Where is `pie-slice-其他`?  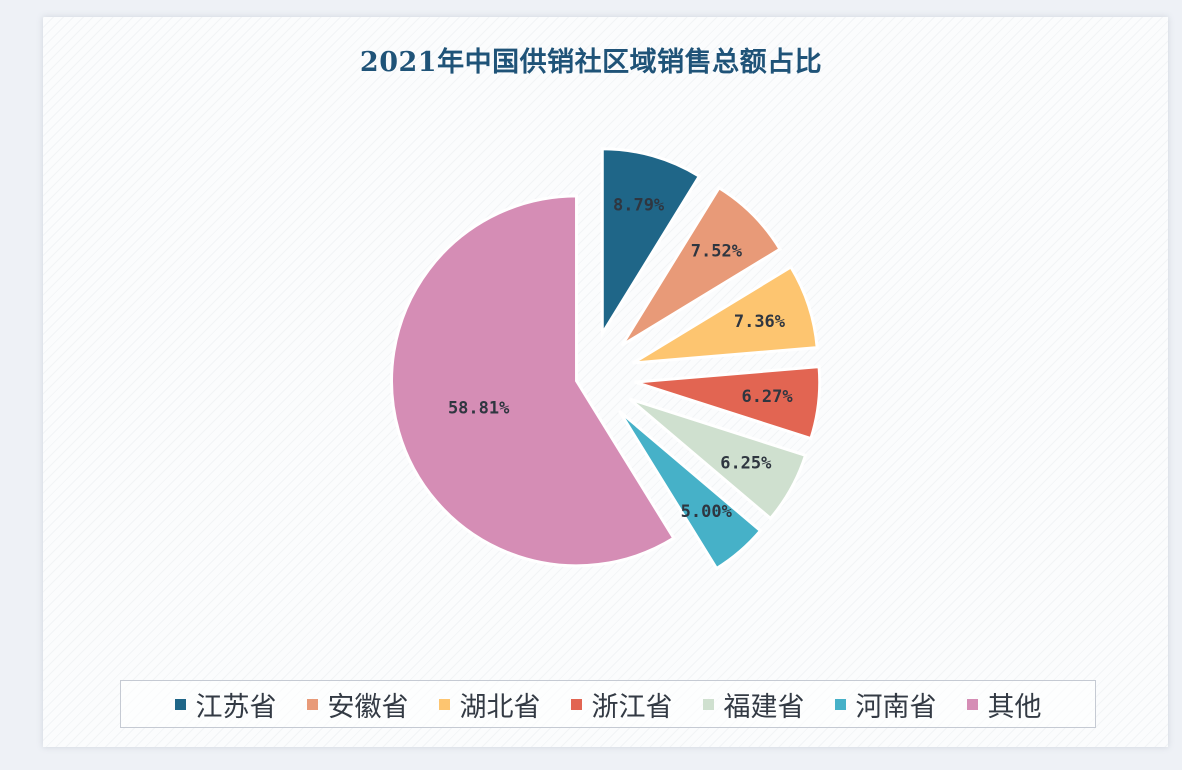
pie-slice-其他 is located at coordinates (533, 381).